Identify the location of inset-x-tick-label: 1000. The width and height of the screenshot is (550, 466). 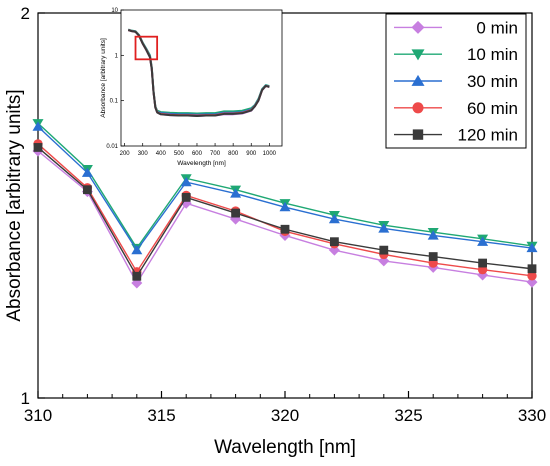
(270, 154).